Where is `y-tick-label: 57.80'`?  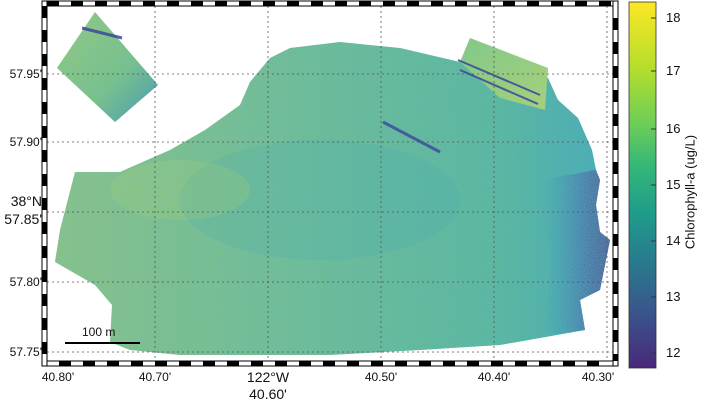
y-tick-label: 57.80' is located at coordinates (25, 282).